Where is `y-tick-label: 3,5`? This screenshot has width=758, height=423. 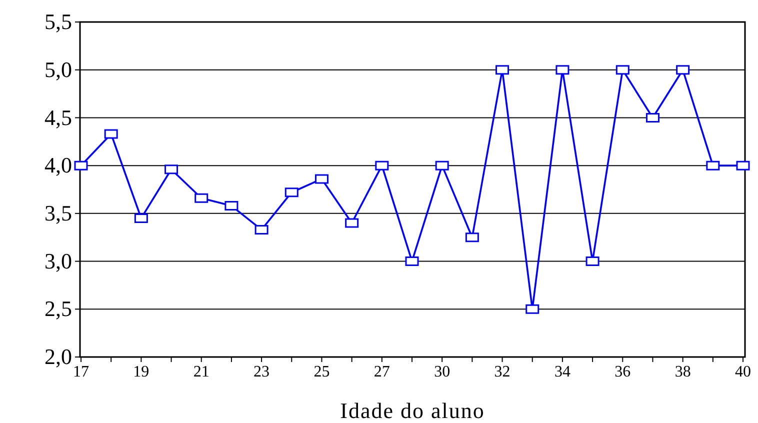
y-tick-label: 3,5 is located at coordinates (58, 213).